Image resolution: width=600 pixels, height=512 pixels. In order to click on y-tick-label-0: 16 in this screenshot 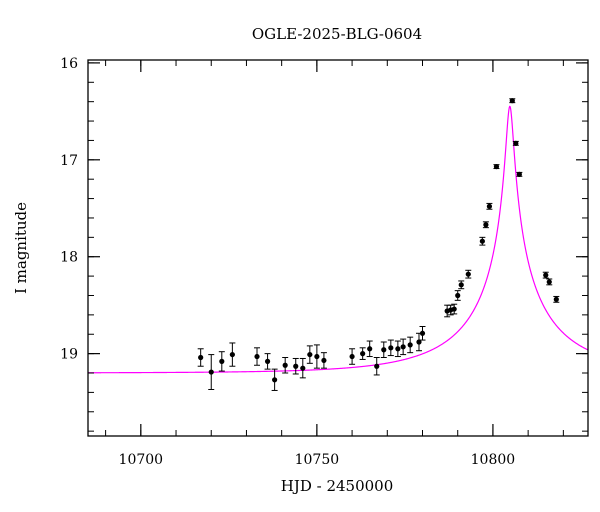, I will do `click(69, 64)`.